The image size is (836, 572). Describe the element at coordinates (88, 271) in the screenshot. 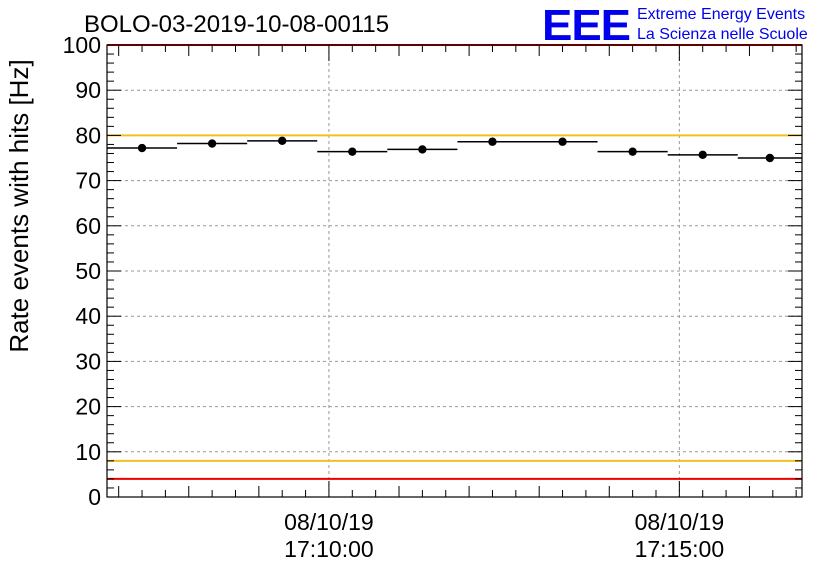

I see `y-tick-label: 50` at that location.